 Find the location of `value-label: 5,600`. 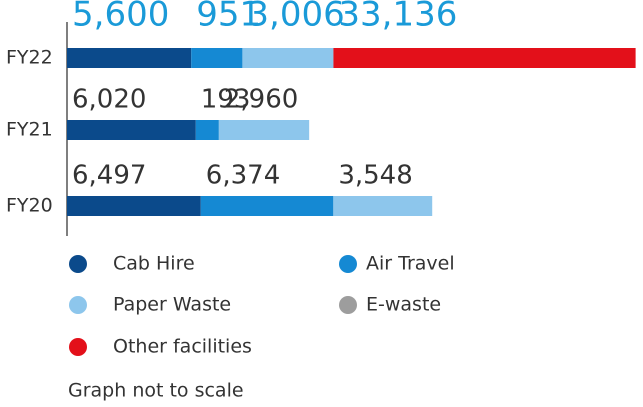

value-label: 5,600 is located at coordinates (120, 17).